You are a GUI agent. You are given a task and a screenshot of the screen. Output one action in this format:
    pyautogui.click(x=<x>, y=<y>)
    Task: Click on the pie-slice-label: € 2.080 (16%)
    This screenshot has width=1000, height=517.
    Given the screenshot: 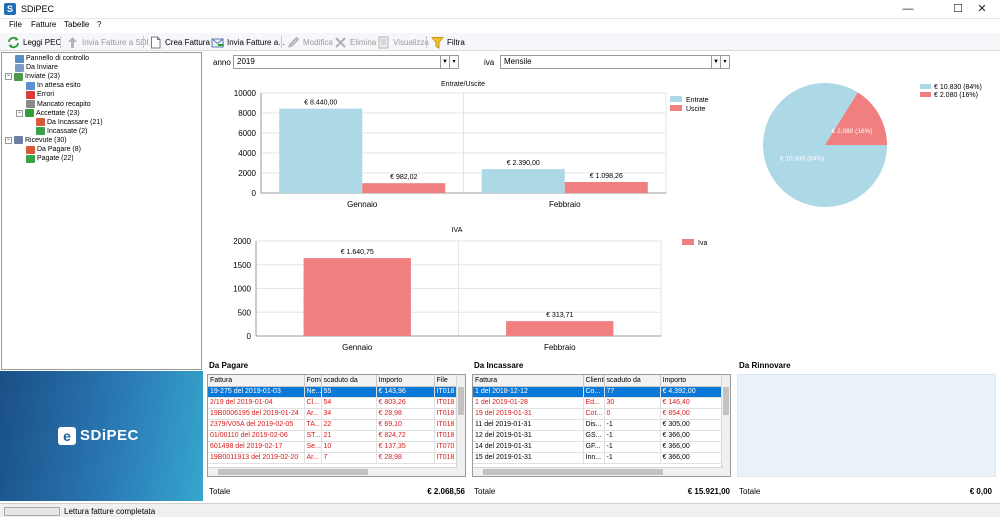 What is the action you would take?
    pyautogui.click(x=852, y=131)
    